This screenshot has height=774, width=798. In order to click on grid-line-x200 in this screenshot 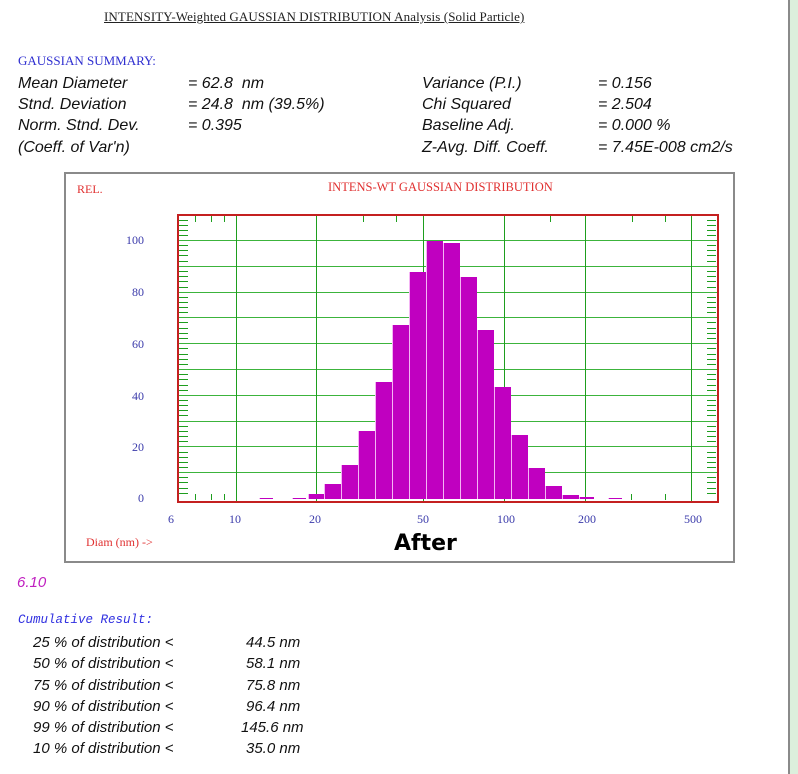, I will do `click(585, 358)`.